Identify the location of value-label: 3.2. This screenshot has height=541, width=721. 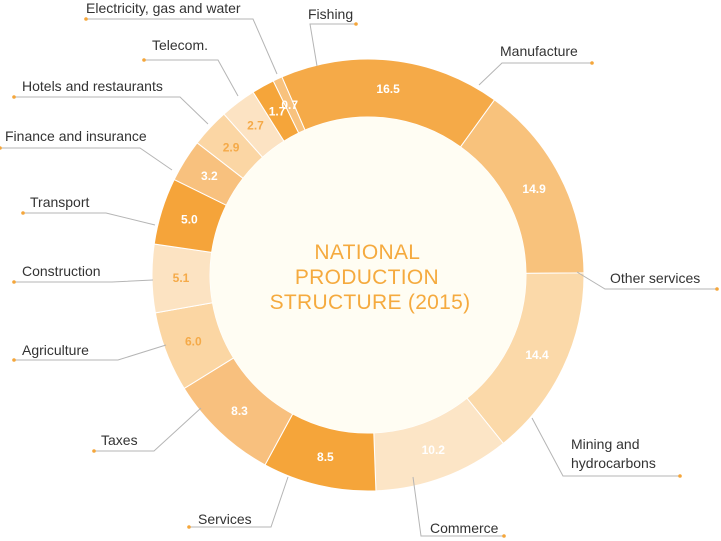
(209, 176).